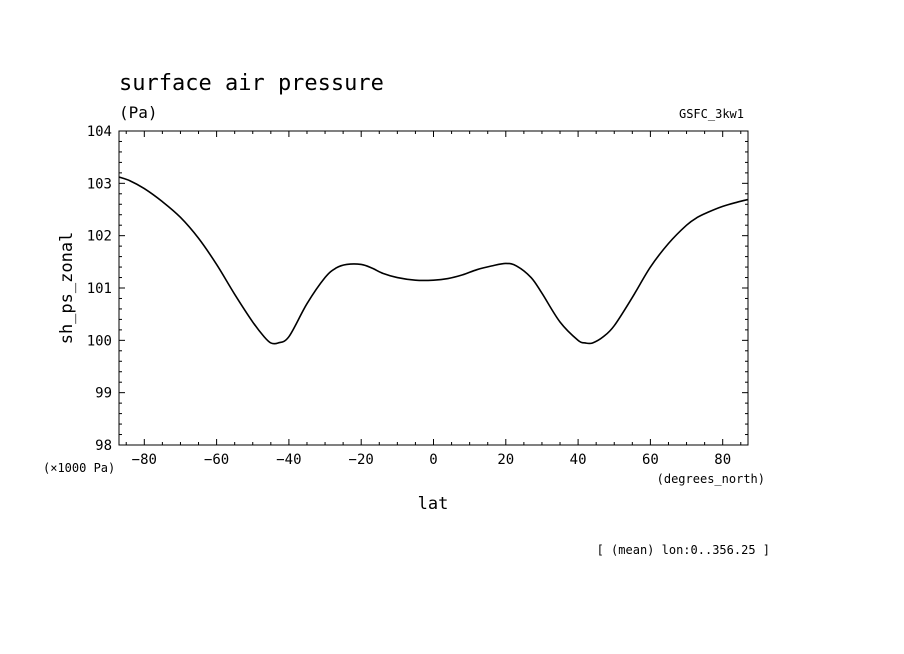  Describe the element at coordinates (79, 468) in the screenshot. I see `y-scale-label: (×1000 Pa)` at that location.